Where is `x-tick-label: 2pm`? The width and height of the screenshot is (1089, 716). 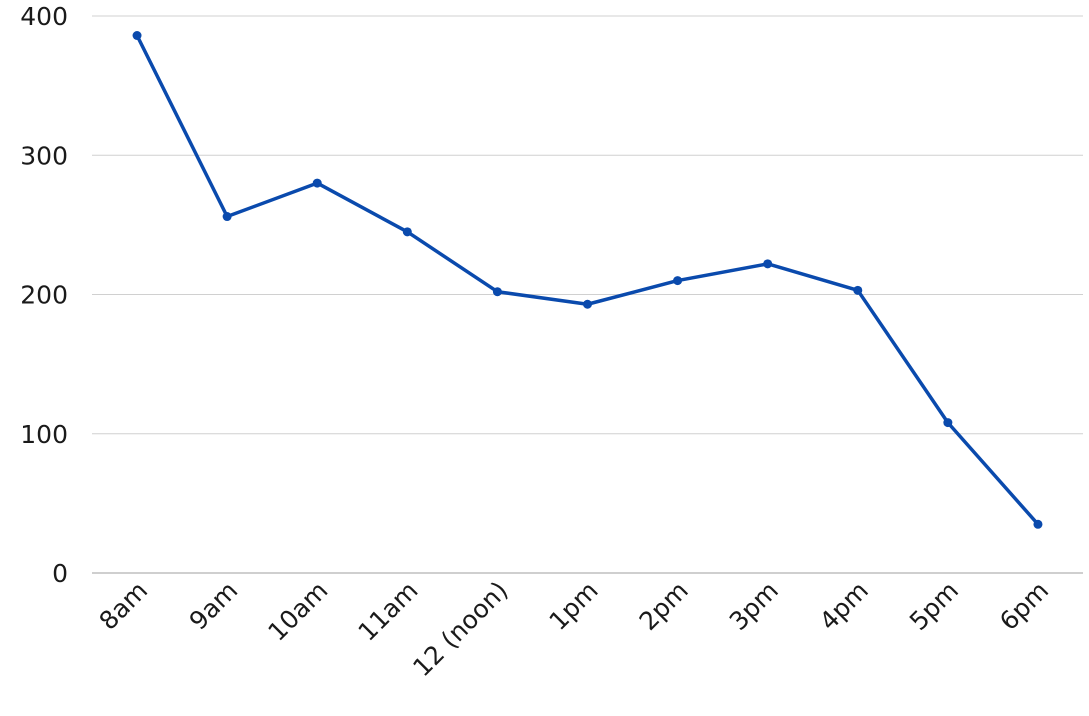 x-tick-label: 2pm is located at coordinates (664, 606).